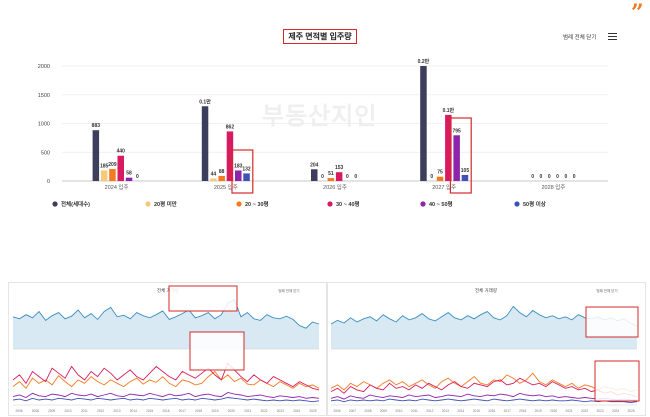  I want to click on data-label: 185, so click(104, 166).